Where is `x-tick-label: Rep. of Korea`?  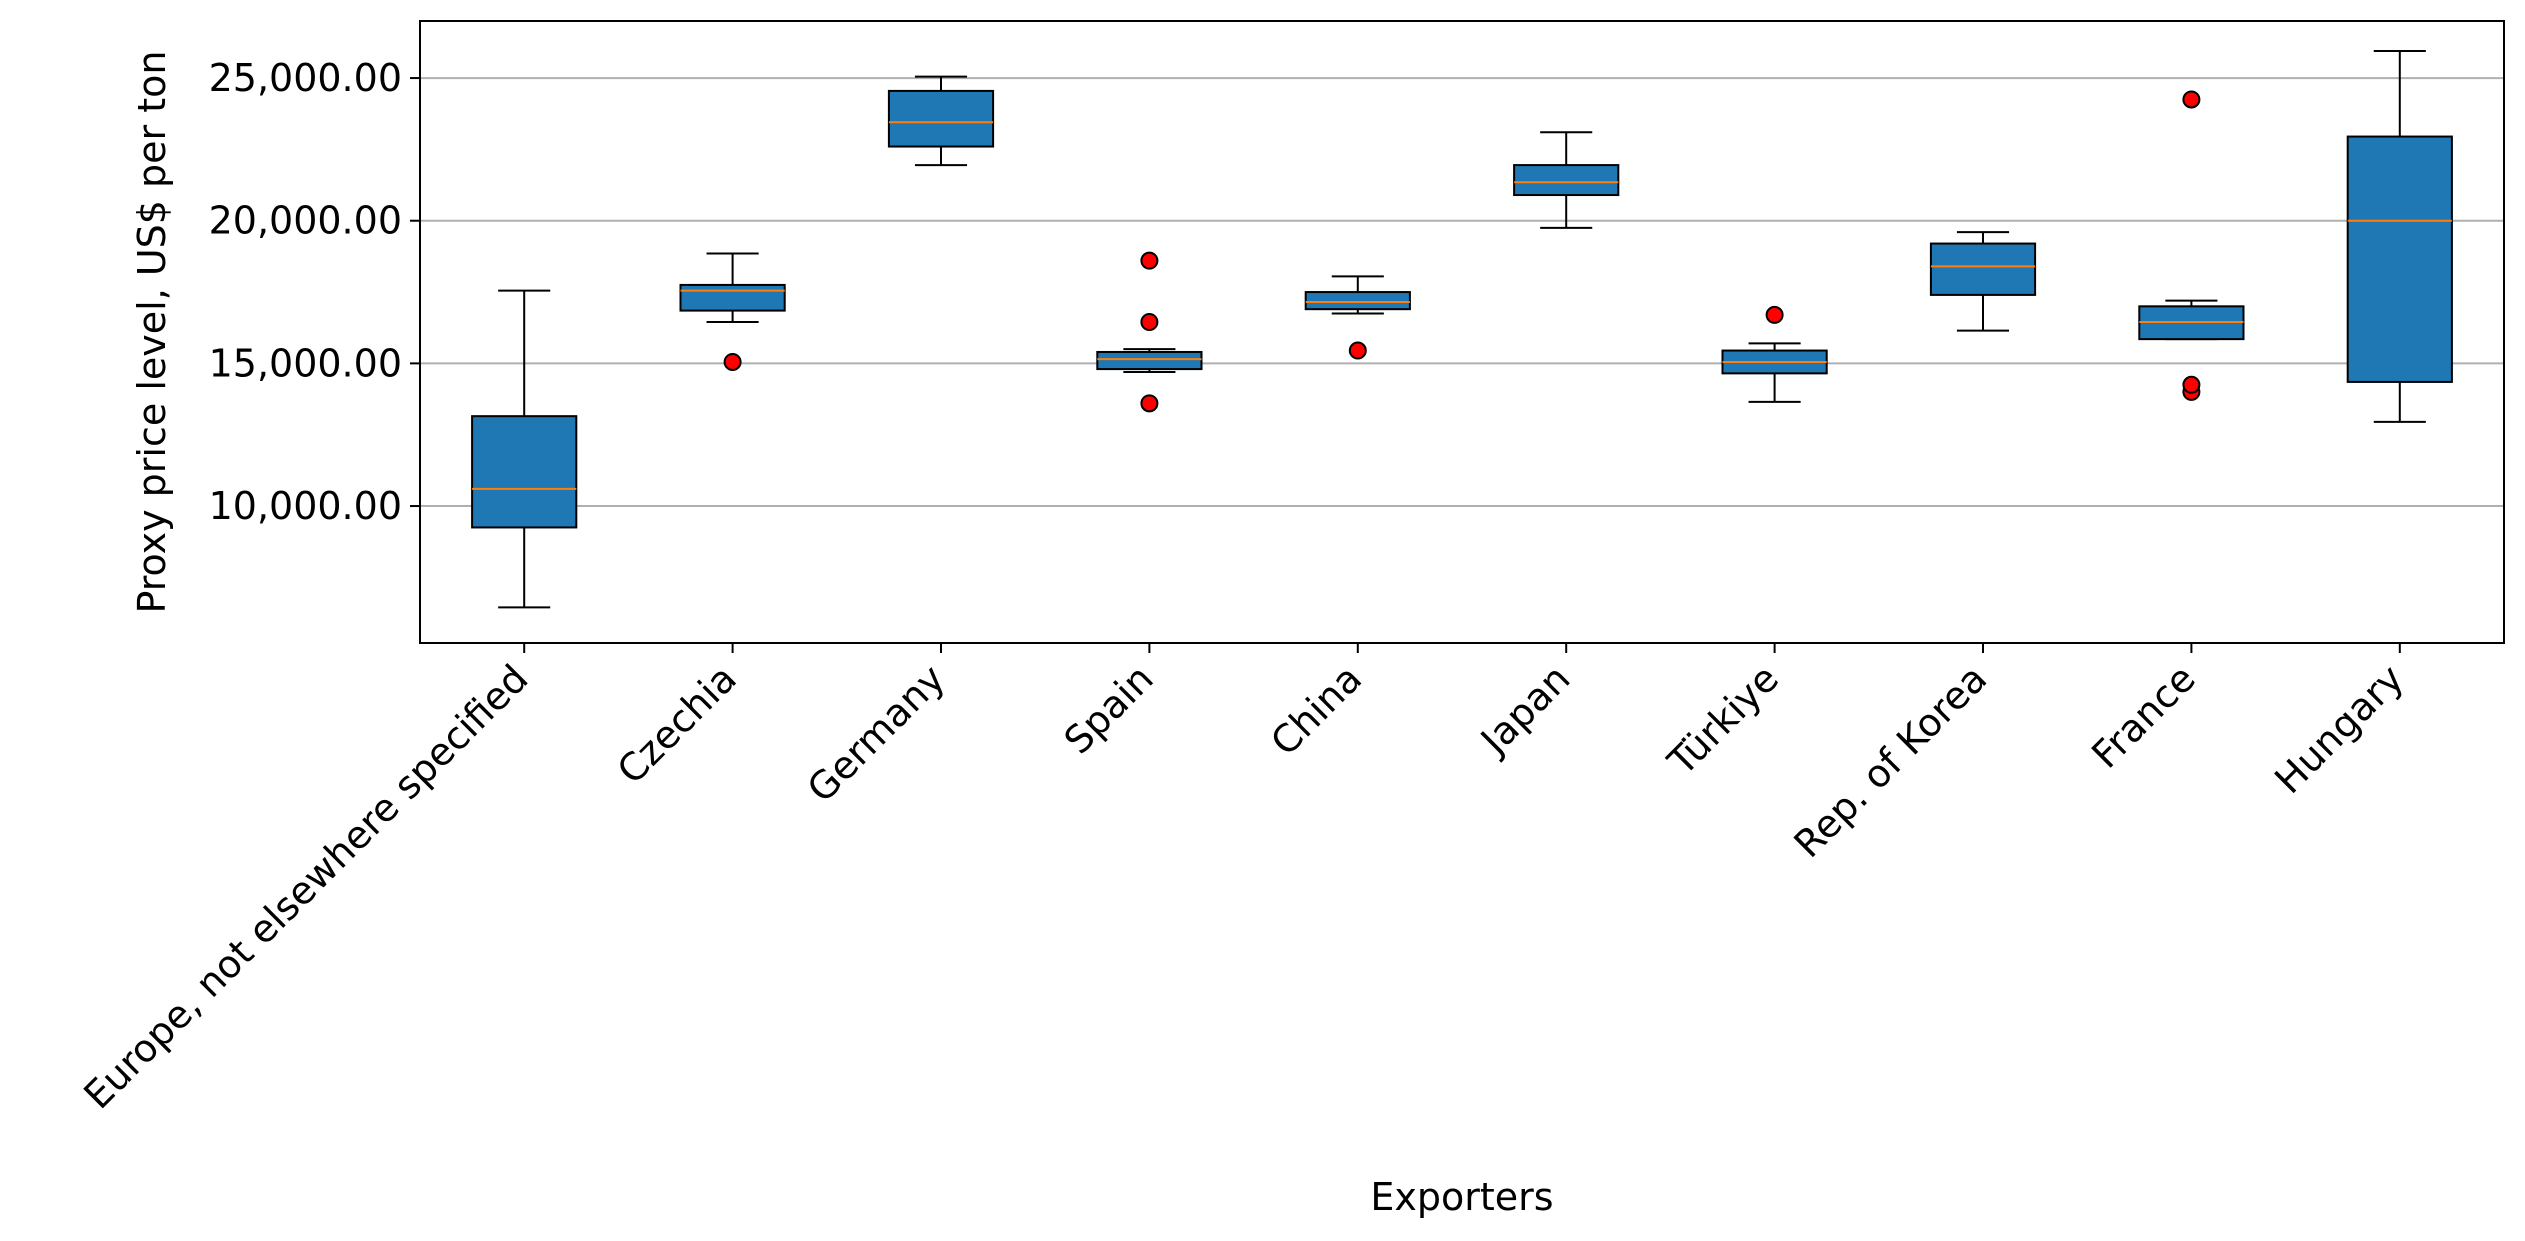
x-tick-label: Rep. of Korea is located at coordinates (1890, 761).